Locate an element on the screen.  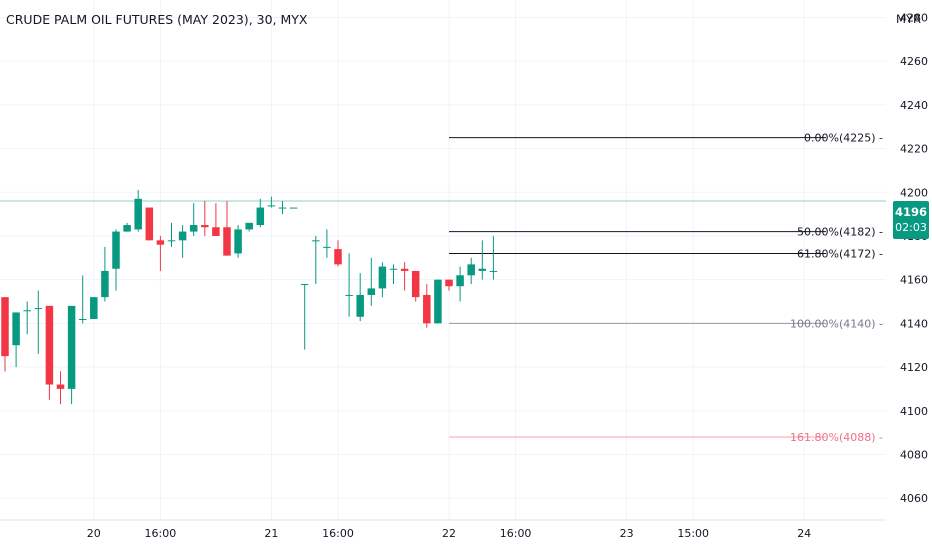
currency-label: MYR is located at coordinates (908, 19).